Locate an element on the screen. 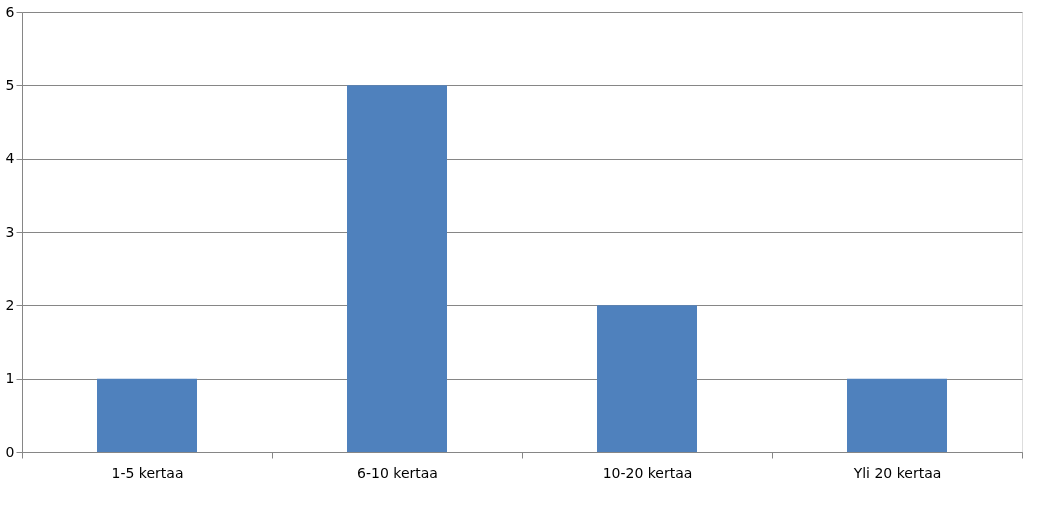 This screenshot has height=512, width=1058. x-tick-label: 6-10 kertaa is located at coordinates (397, 472).